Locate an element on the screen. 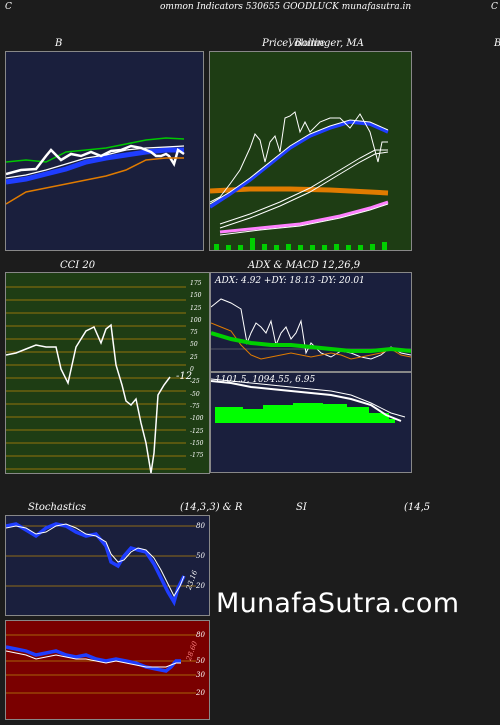 This screenshot has height=725, width=500. bollinger-chart is located at coordinates (95, 171).